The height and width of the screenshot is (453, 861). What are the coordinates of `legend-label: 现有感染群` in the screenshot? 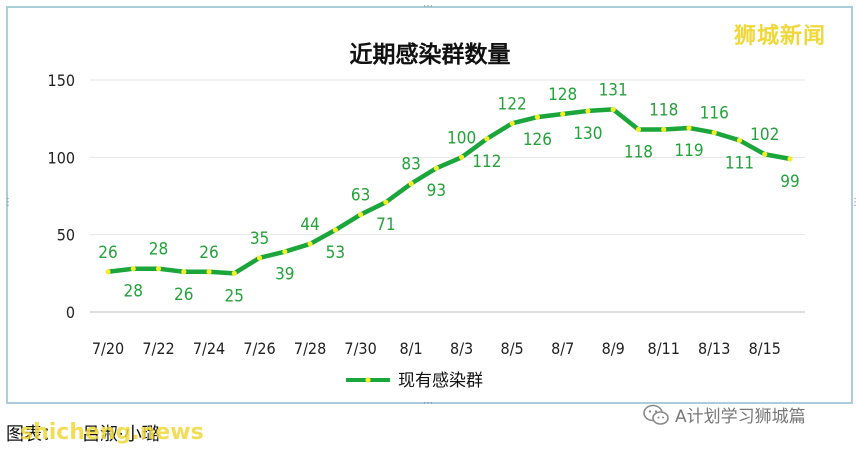 It's located at (440, 381).